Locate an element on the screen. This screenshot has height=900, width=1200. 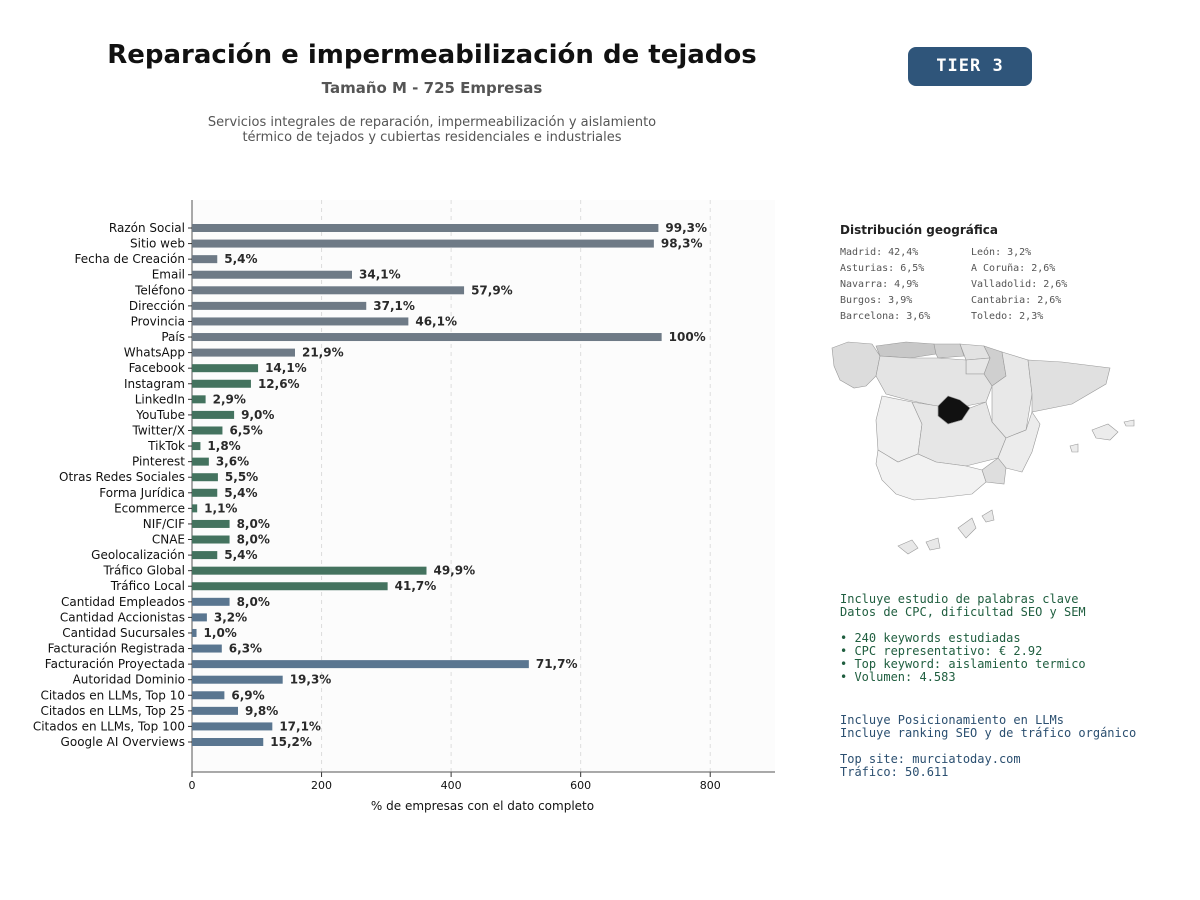
category-label: YouTube is located at coordinates (160, 415).